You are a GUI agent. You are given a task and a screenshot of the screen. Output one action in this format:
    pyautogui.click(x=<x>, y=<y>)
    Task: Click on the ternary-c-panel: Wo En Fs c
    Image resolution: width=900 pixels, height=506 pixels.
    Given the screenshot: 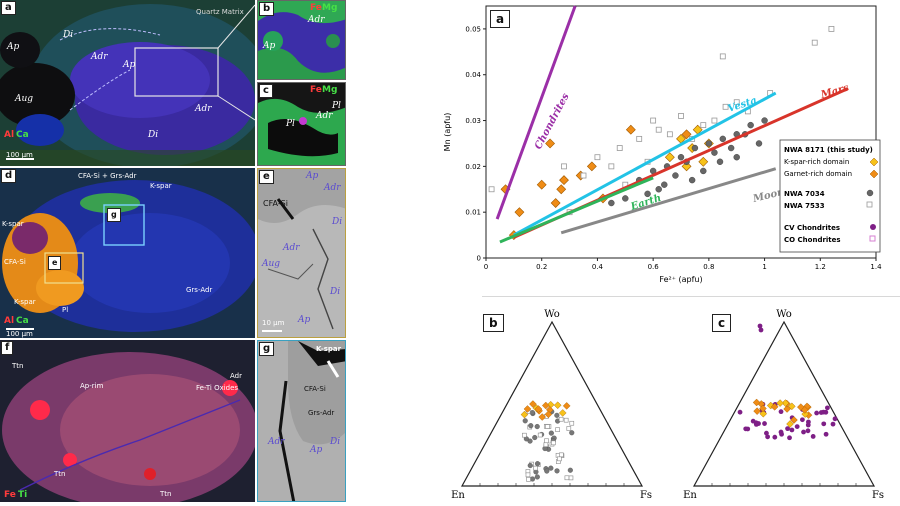 What is the action you would take?
    pyautogui.click(x=784, y=401)
    